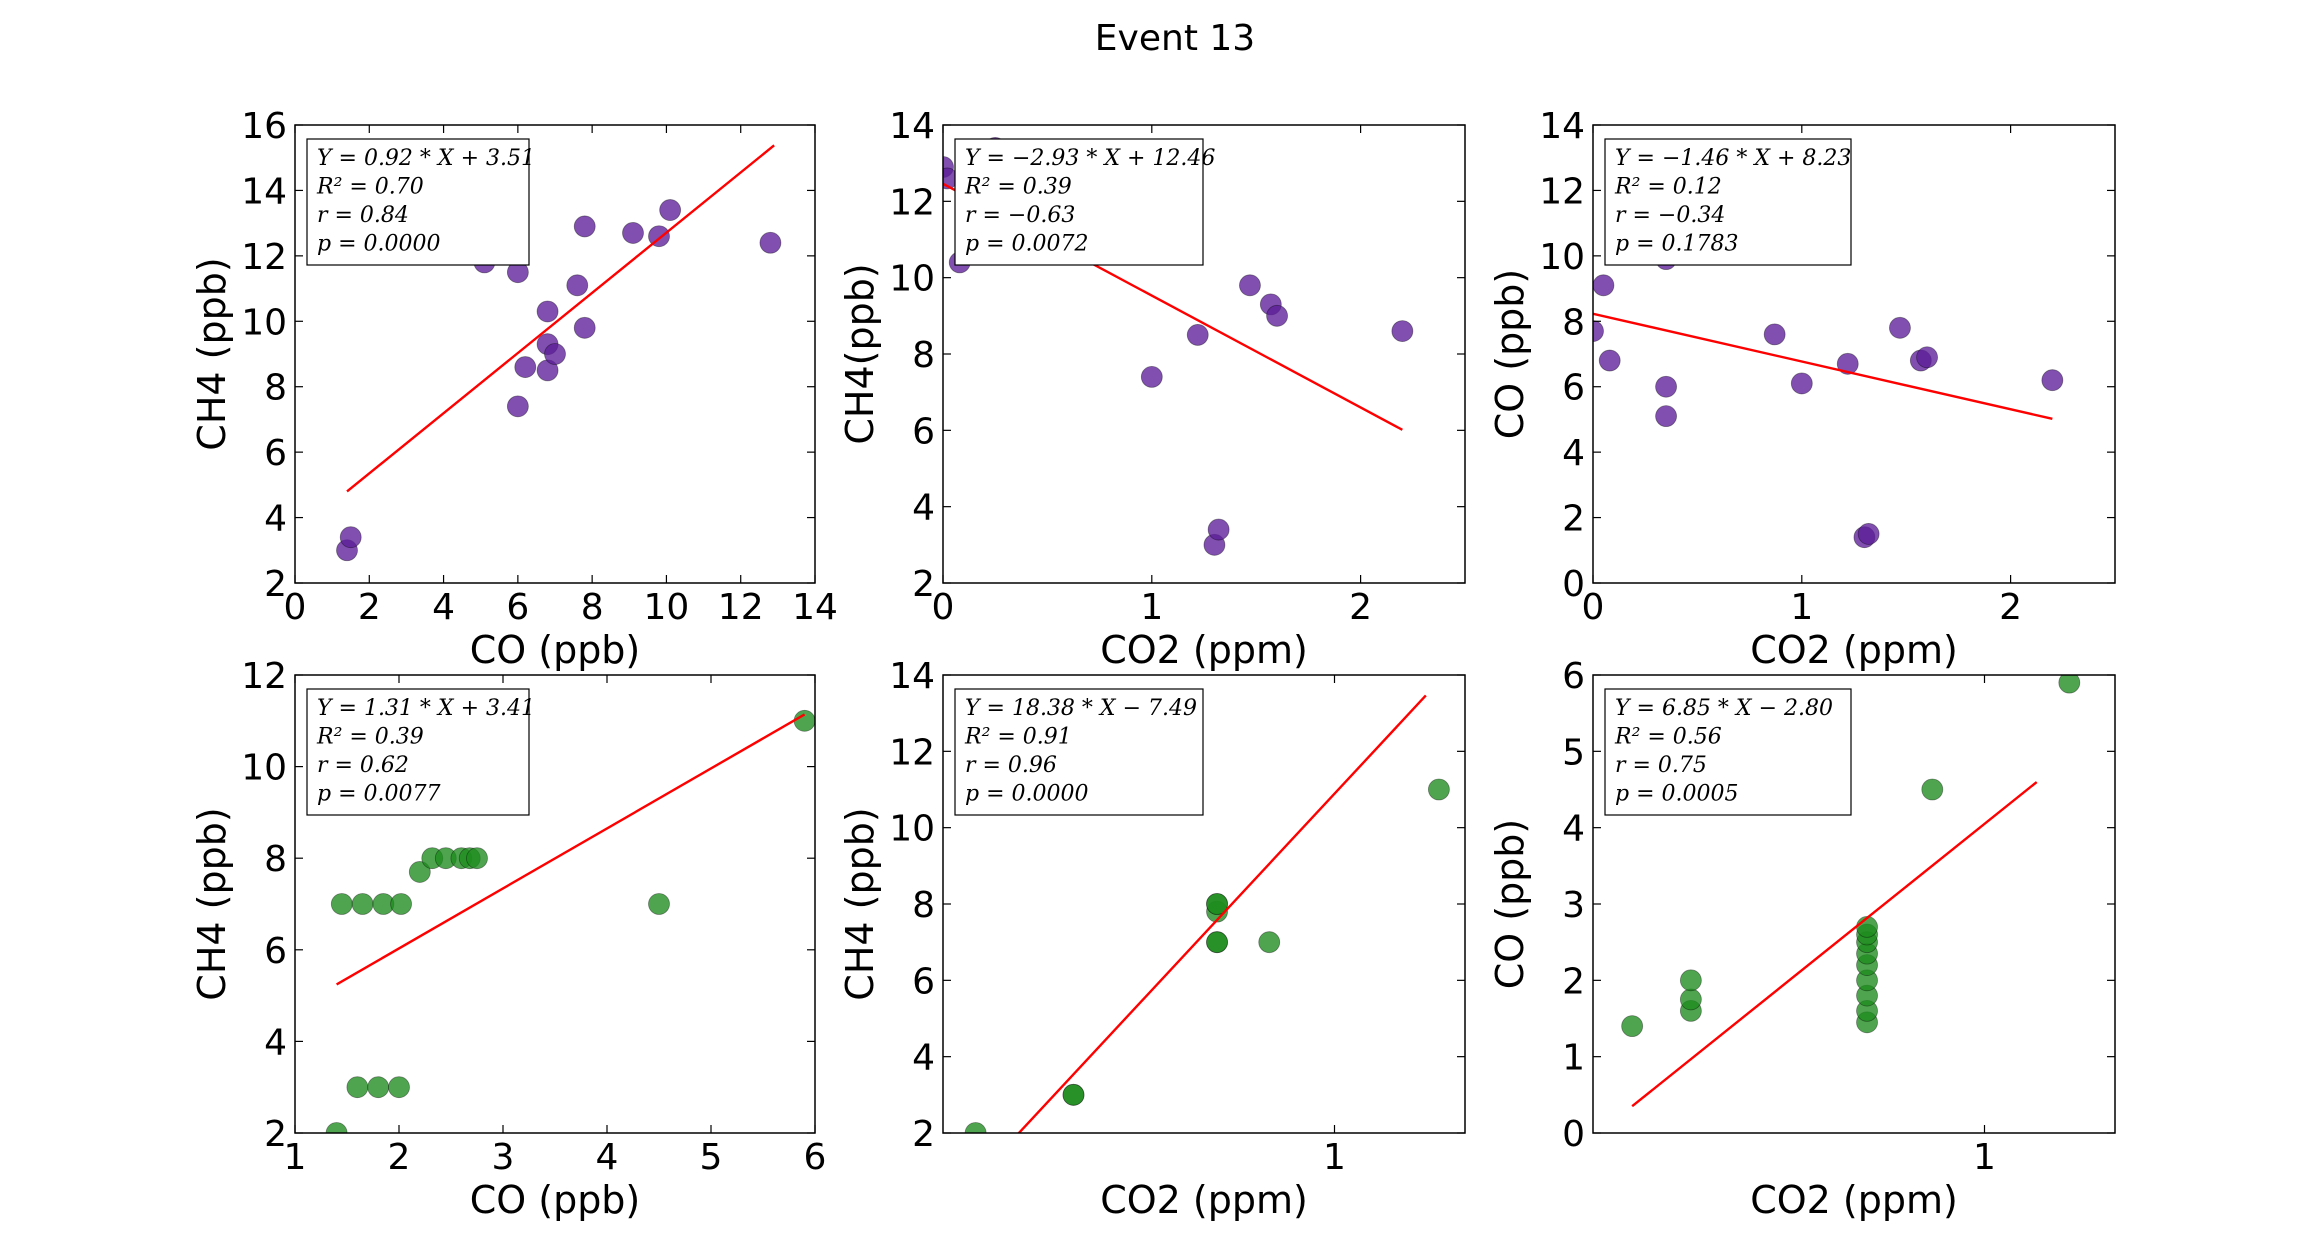 Image resolution: width=2318 pixels, height=1243 pixels. Describe the element at coordinates (1510, 354) in the screenshot. I see `y-axis-label: CO (ppb)` at that location.